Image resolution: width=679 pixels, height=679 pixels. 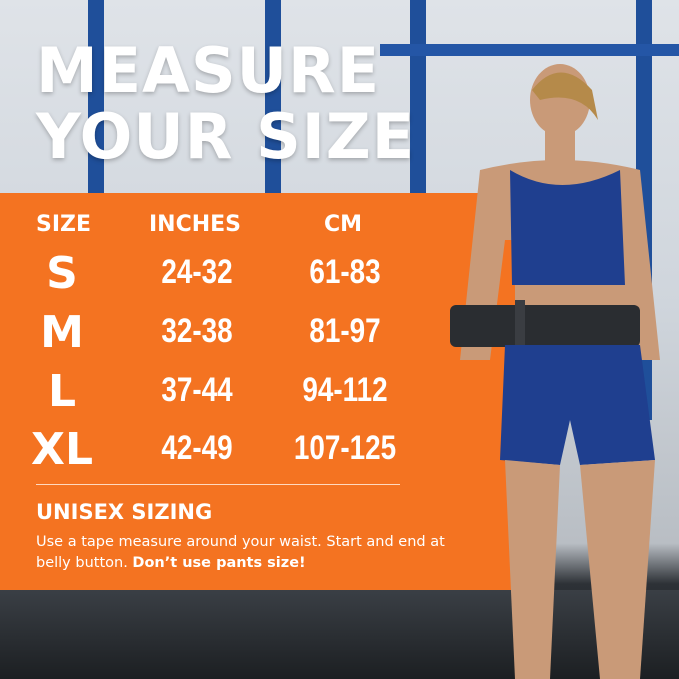 What do you see at coordinates (218, 484) in the screenshot?
I see `divider` at bounding box center [218, 484].